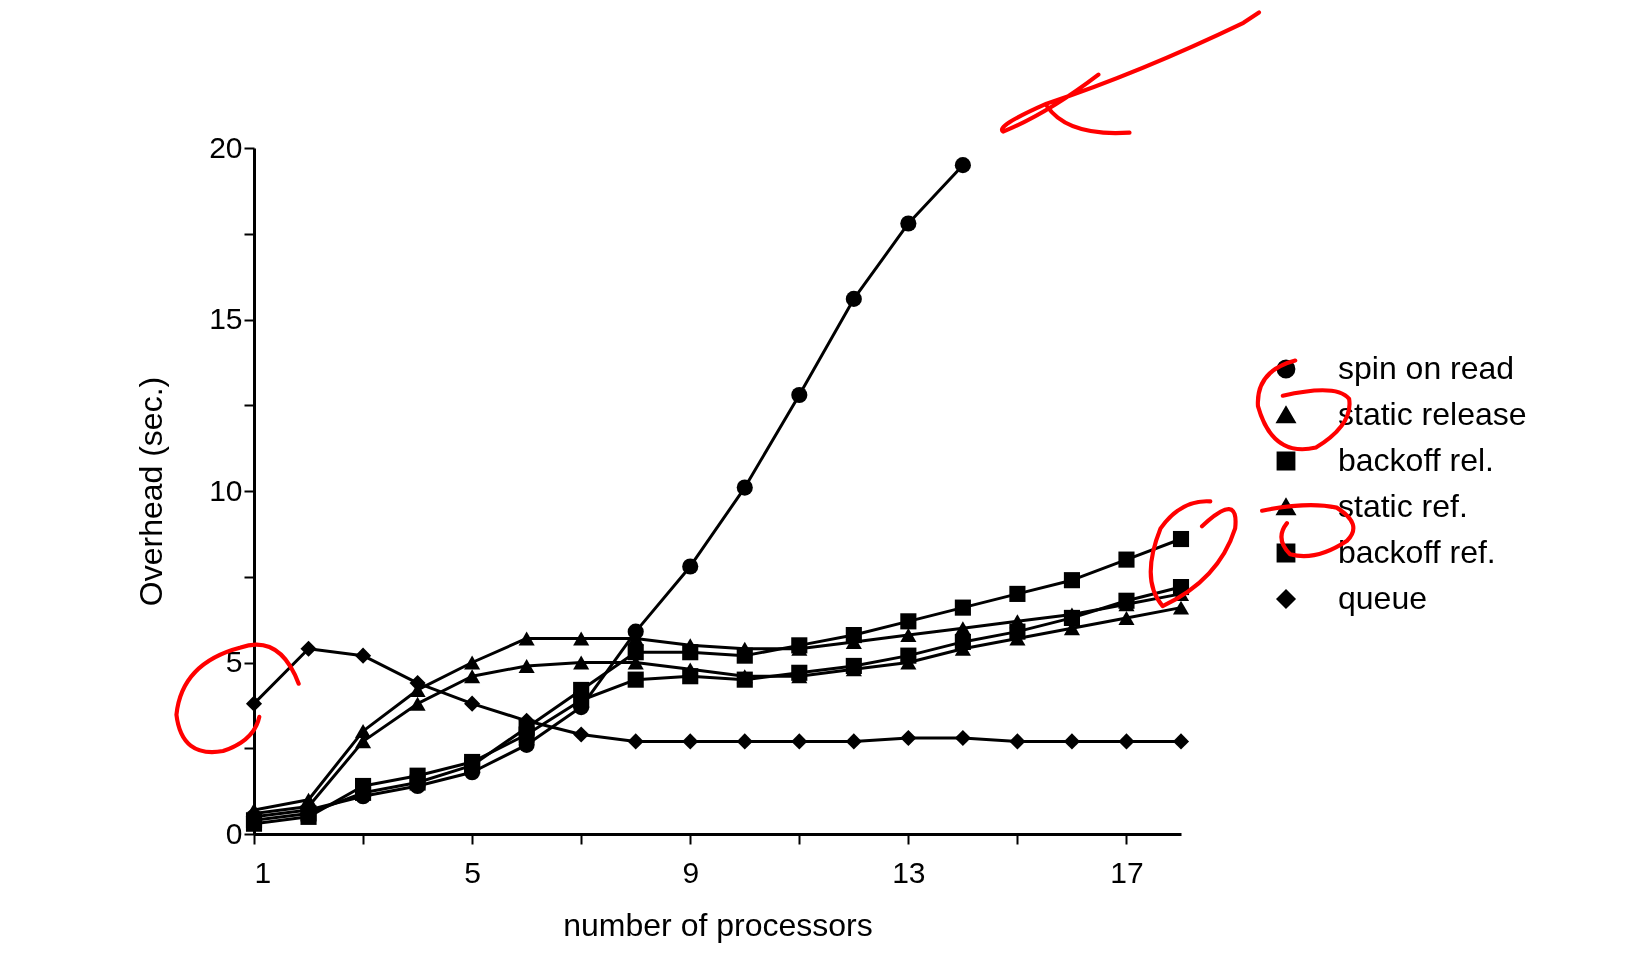 This screenshot has height=980, width=1625. What do you see at coordinates (1426, 368) in the screenshot?
I see `legend-label: spin on read` at bounding box center [1426, 368].